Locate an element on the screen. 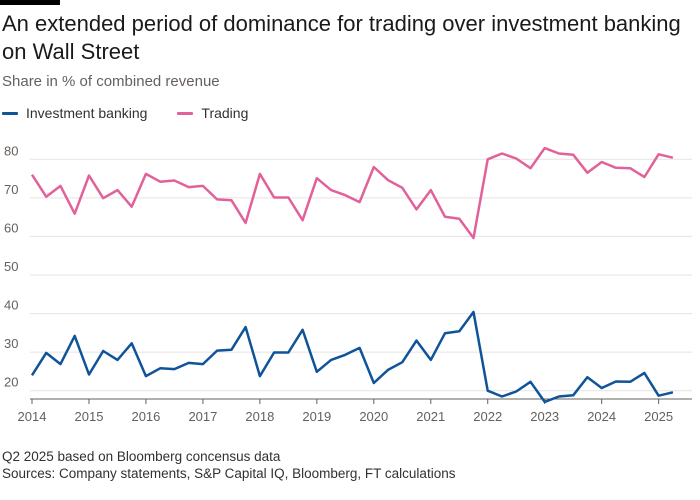  y-tick-label: 20 is located at coordinates (11, 382).